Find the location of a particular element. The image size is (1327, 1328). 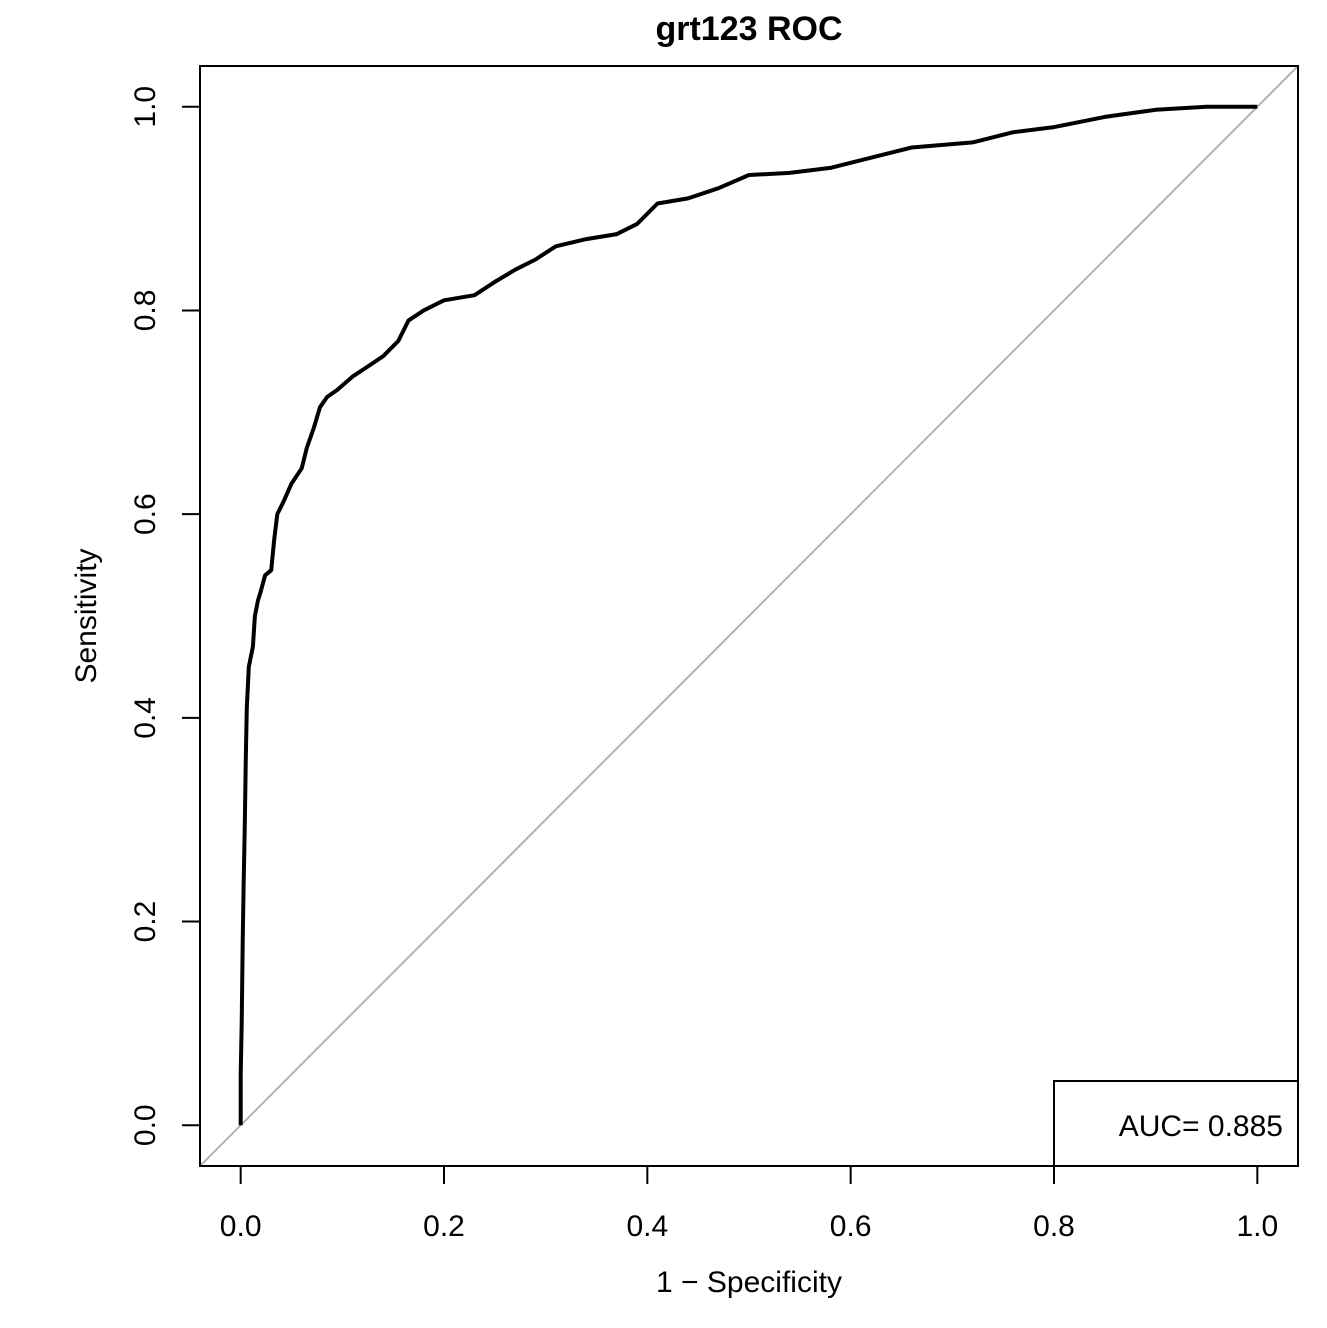

y-tick-label: 0.4 is located at coordinates (145, 718).